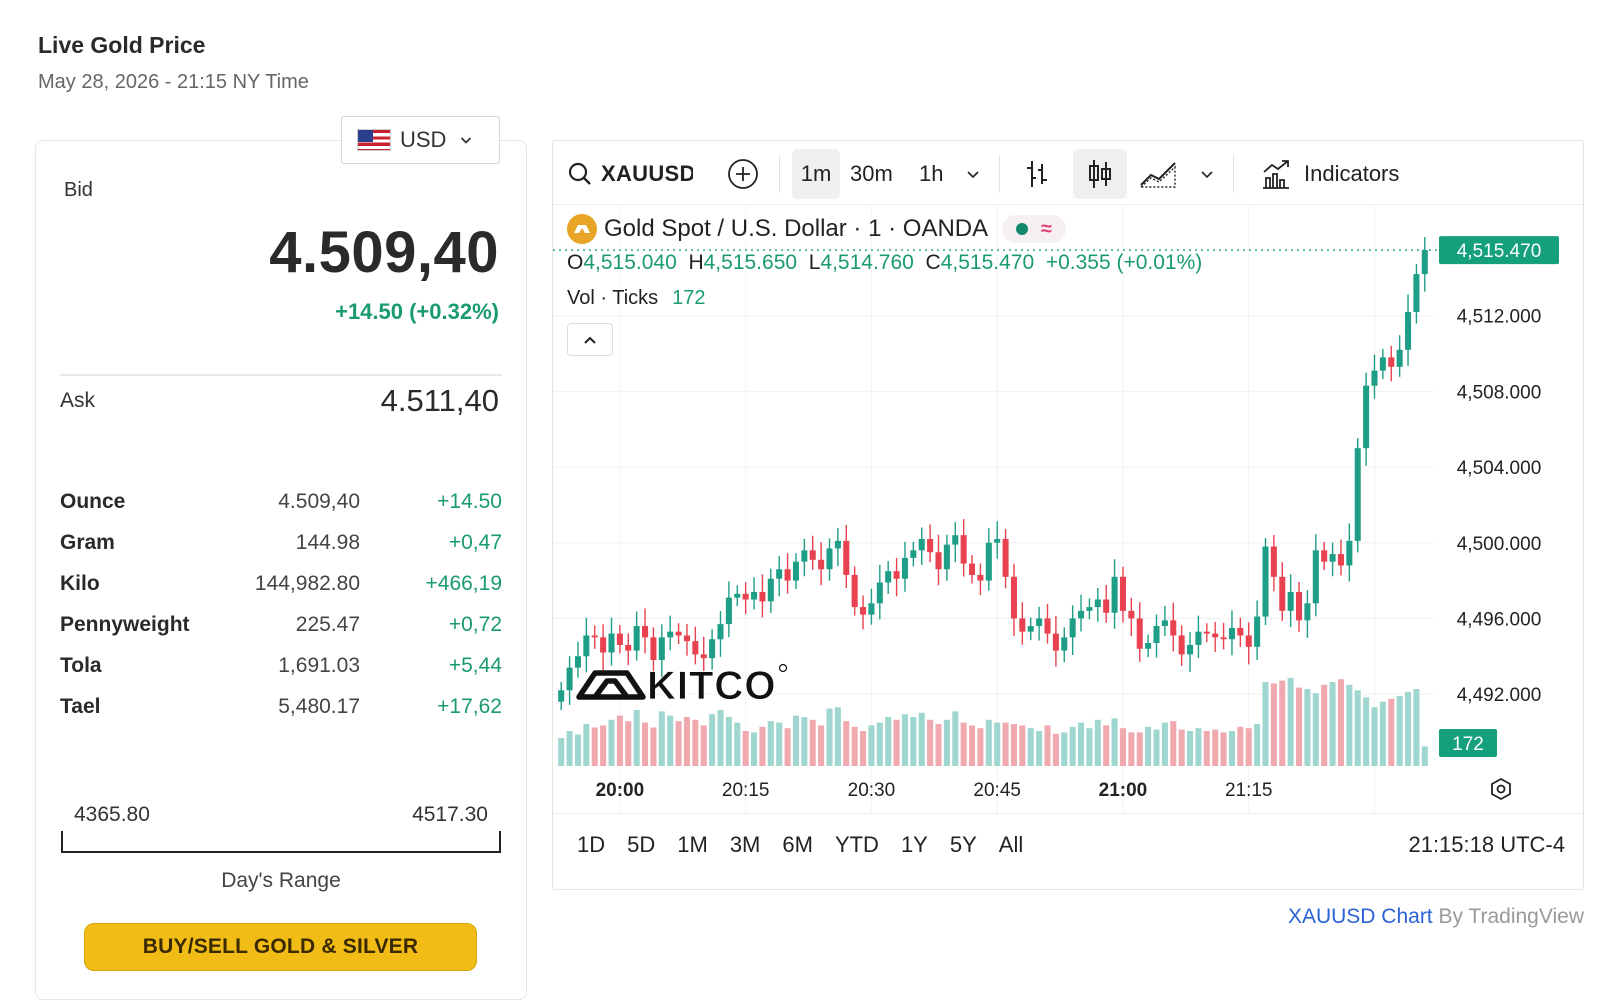  What do you see at coordinates (743, 174) in the screenshot?
I see `compare-button` at bounding box center [743, 174].